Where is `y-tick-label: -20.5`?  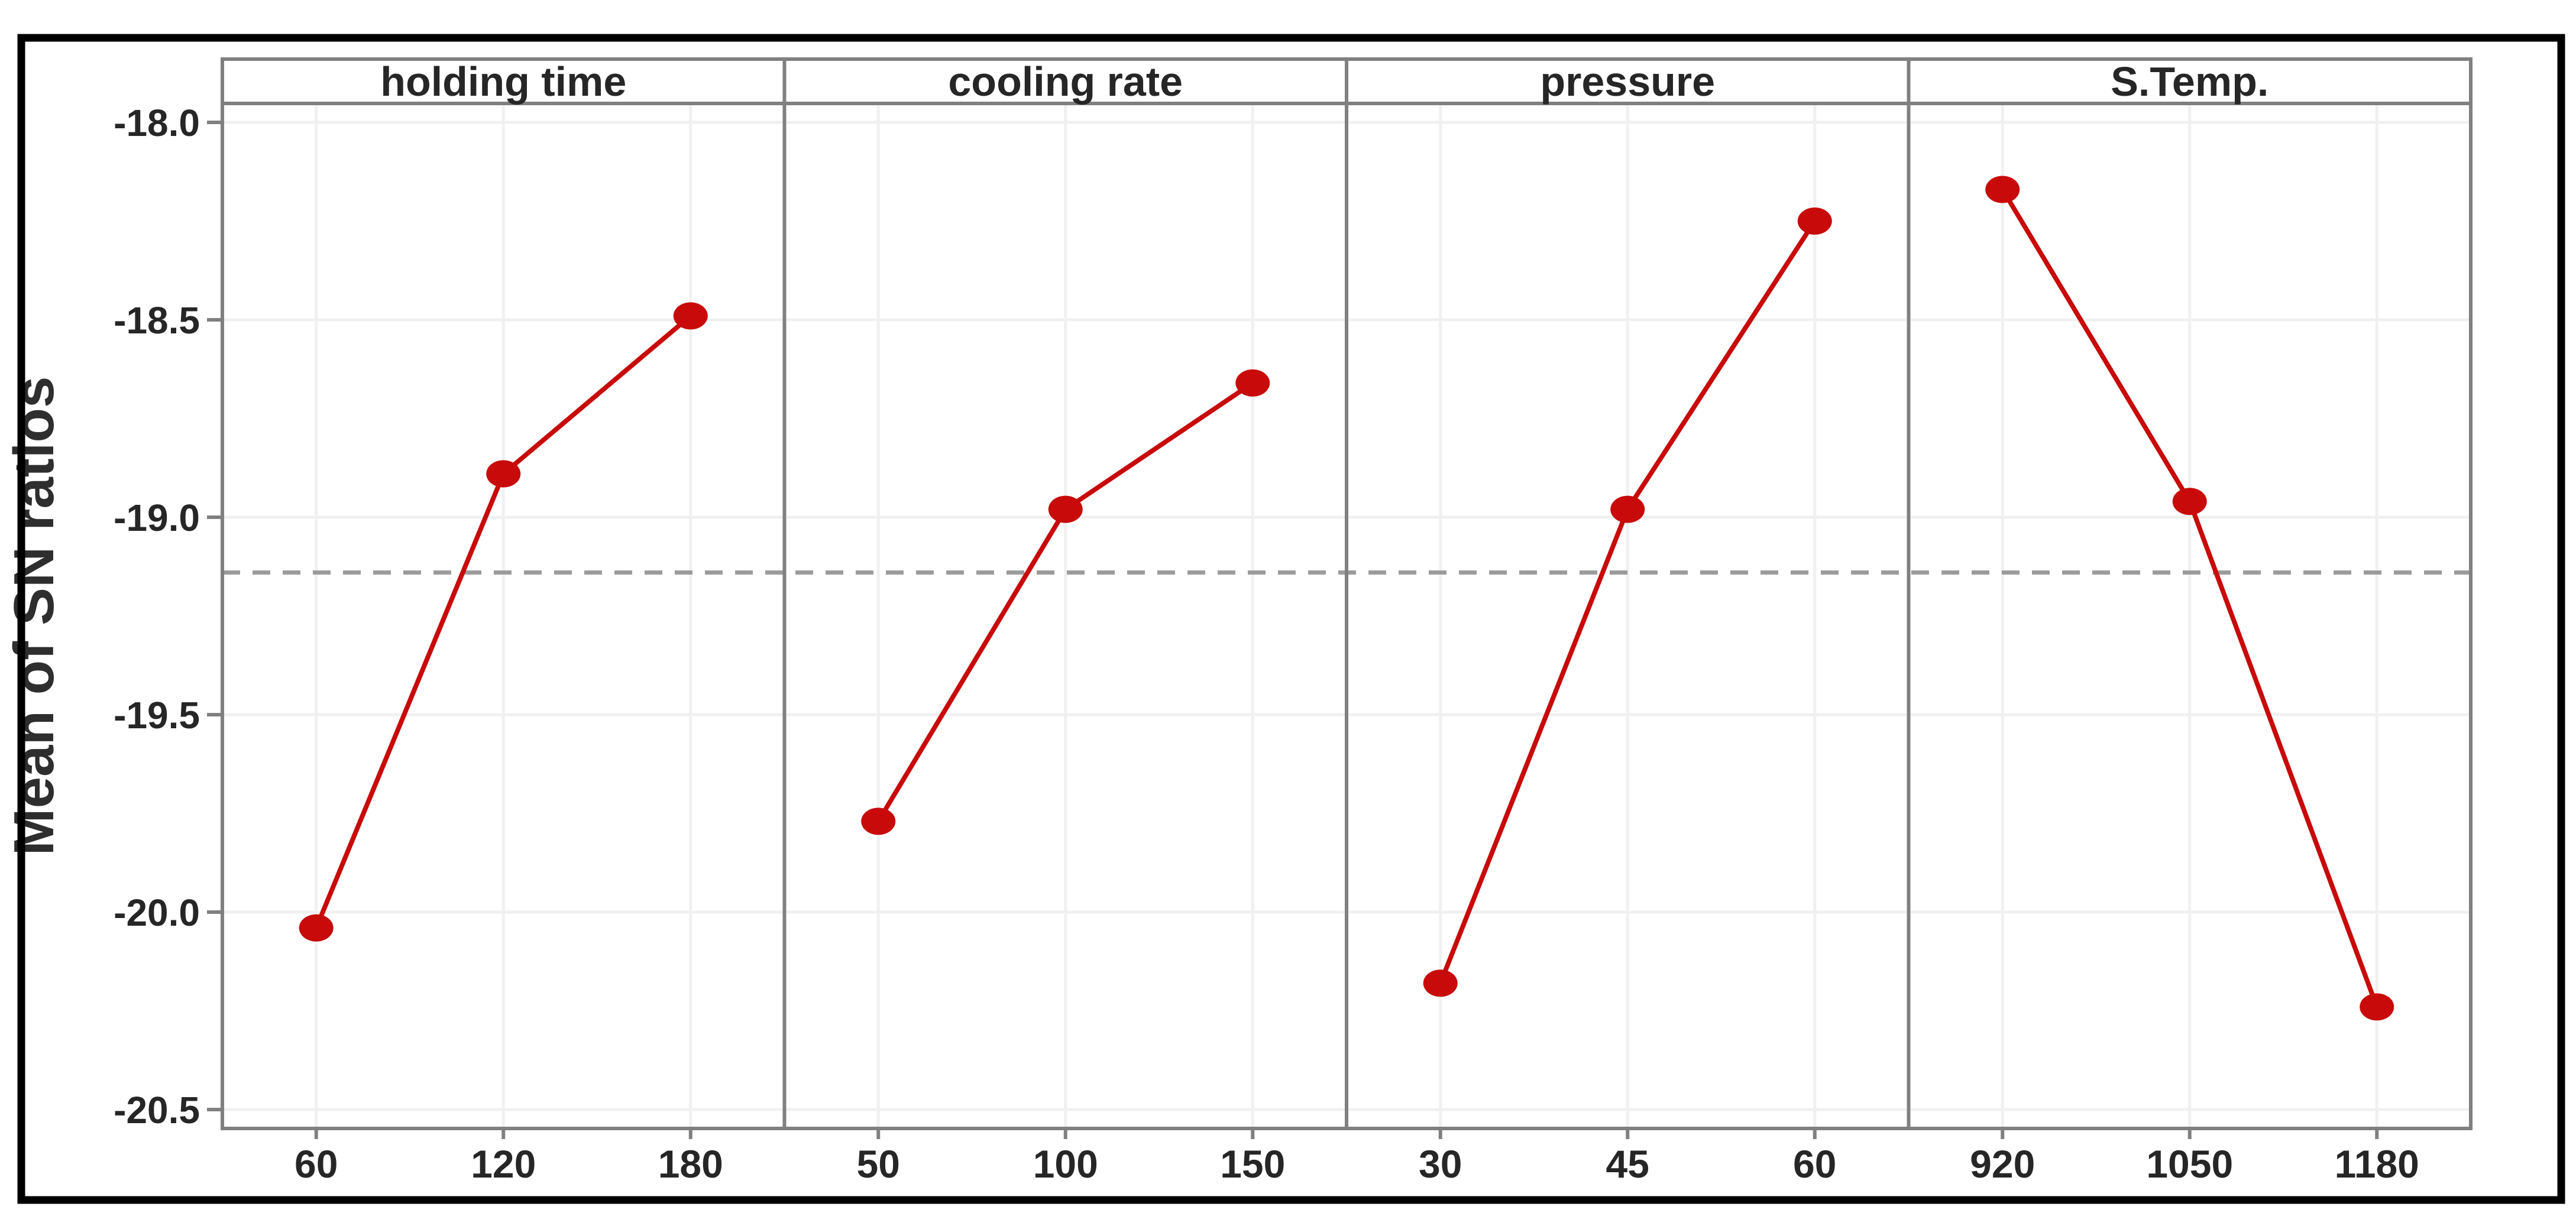
y-tick-label: -20.5 is located at coordinates (157, 1110).